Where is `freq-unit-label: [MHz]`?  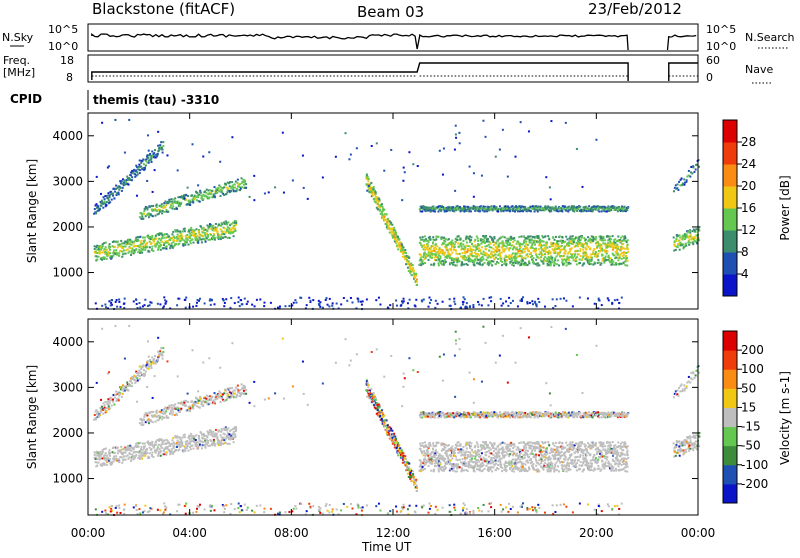 freq-unit-label: [MHz] is located at coordinates (19, 72).